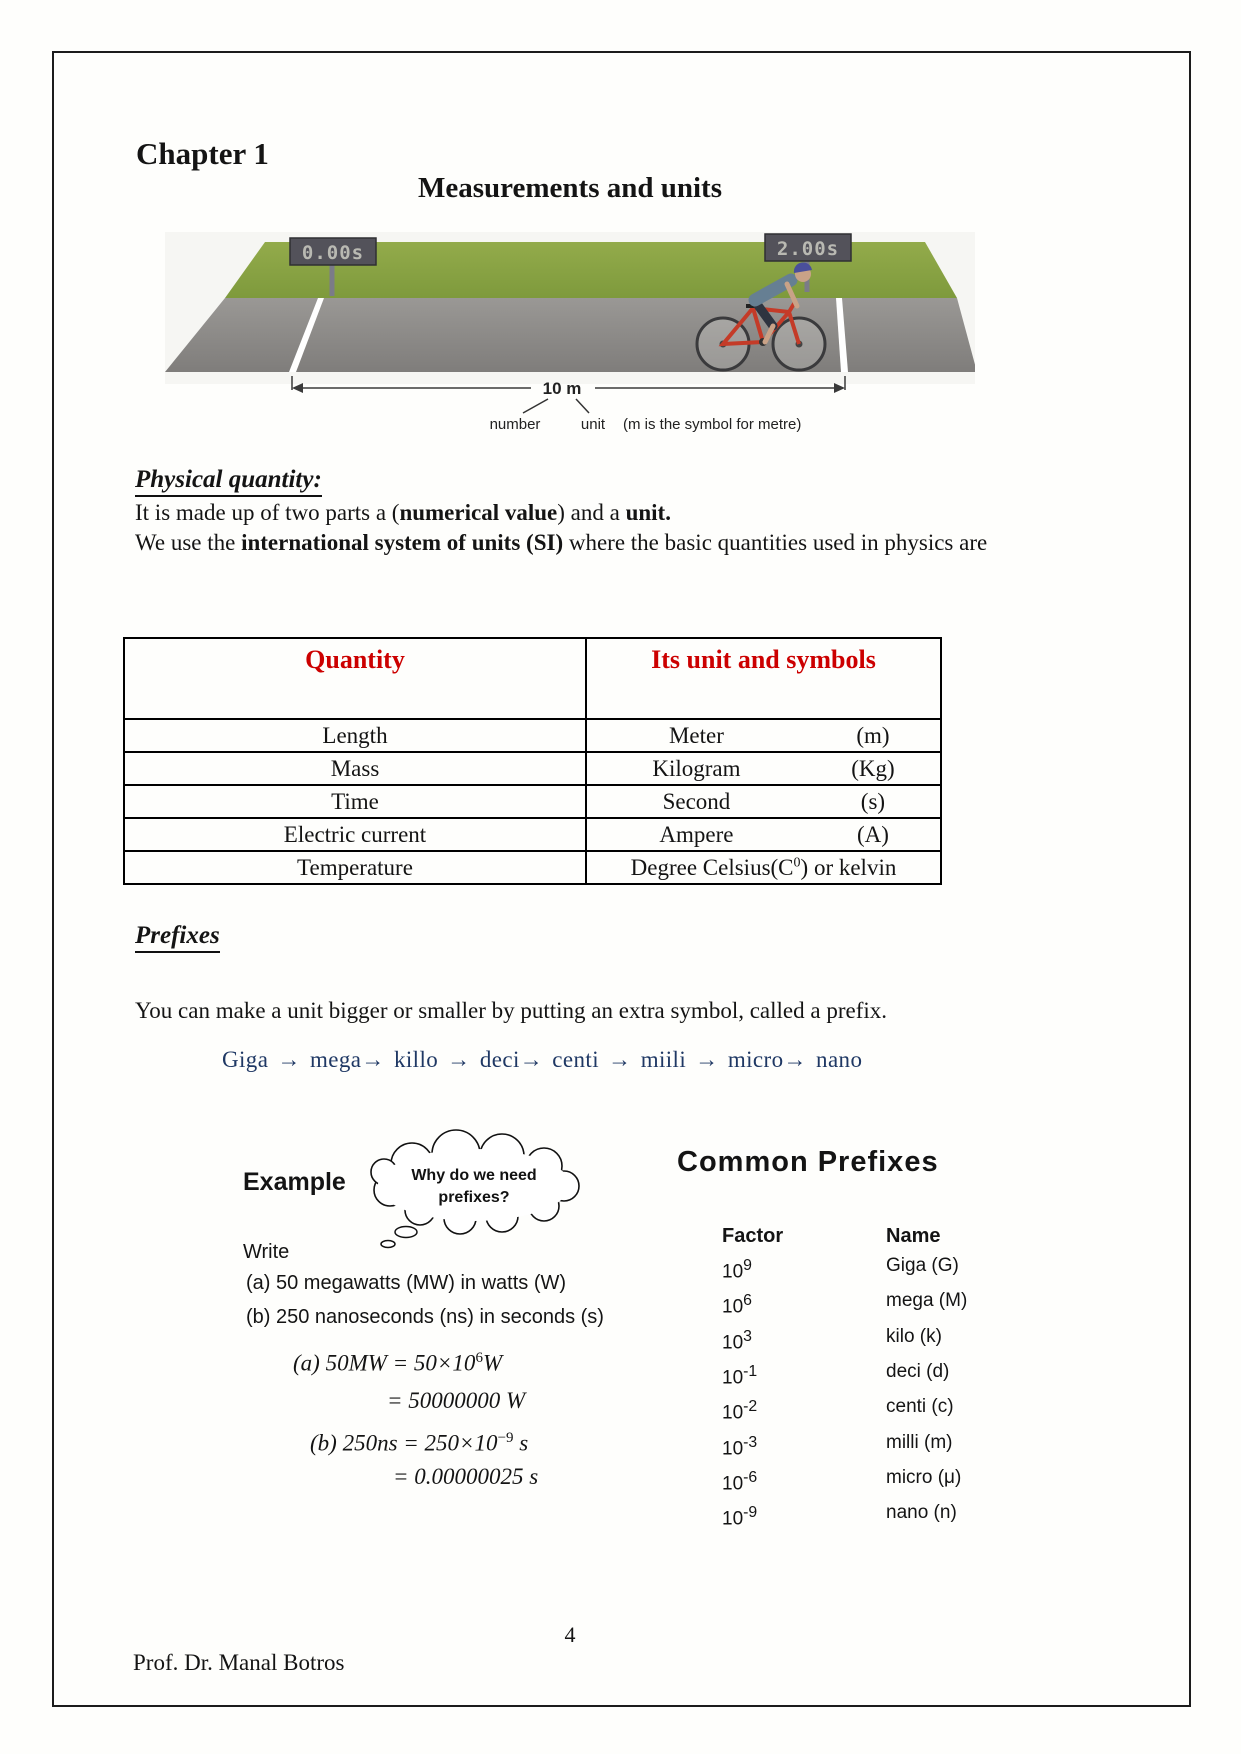 The image size is (1241, 1754). Describe the element at coordinates (582, 406) in the screenshot. I see `pointer-unit` at that location.